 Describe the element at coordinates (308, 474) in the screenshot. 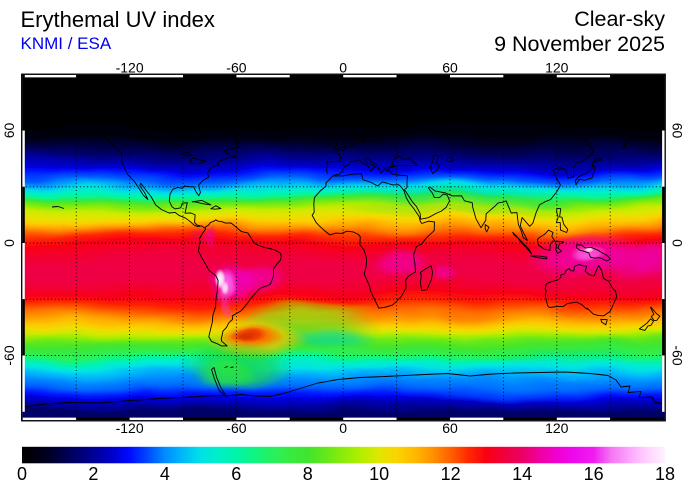

I see `svg-text: 8` at that location.